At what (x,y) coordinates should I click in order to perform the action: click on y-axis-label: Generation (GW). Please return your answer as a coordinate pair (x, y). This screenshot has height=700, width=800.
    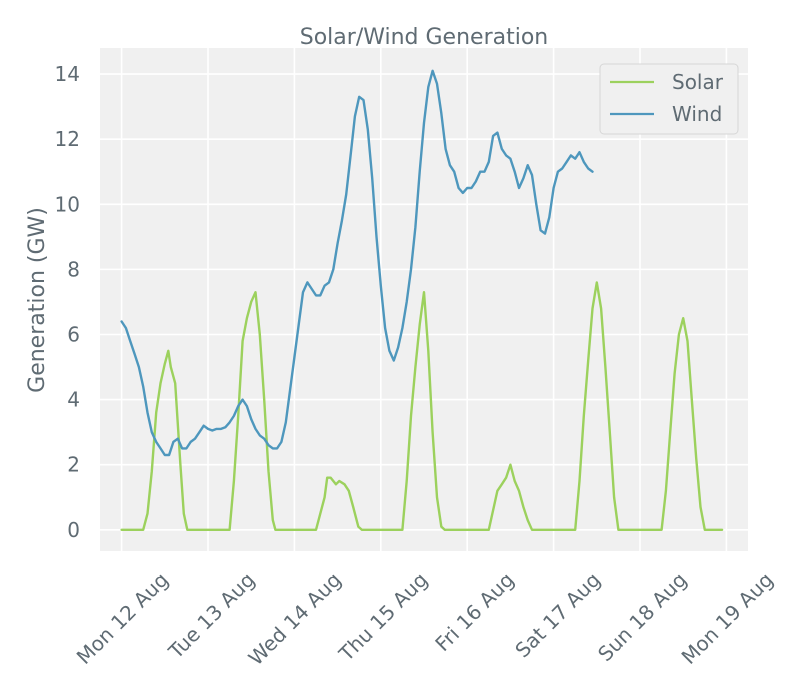
    Looking at the image, I should click on (37, 300).